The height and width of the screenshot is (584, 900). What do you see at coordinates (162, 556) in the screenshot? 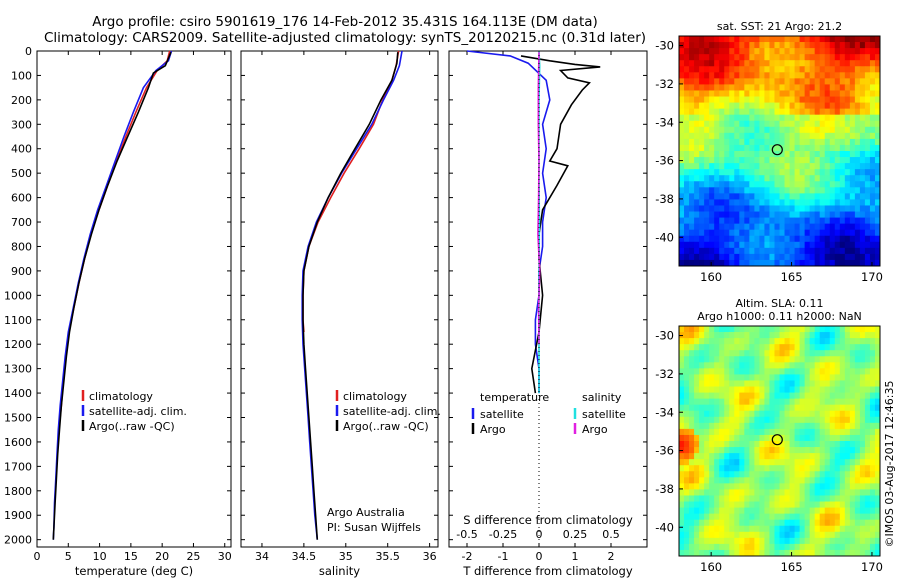
I see `x-tick-label: 20` at bounding box center [162, 556].